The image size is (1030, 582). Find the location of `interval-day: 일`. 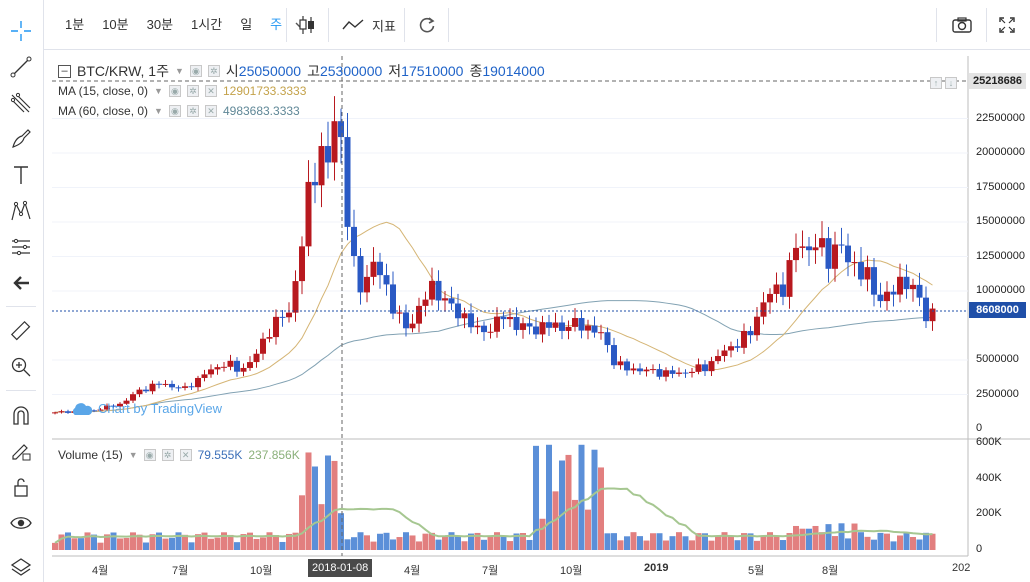

interval-day: 일 is located at coordinates (246, 24).